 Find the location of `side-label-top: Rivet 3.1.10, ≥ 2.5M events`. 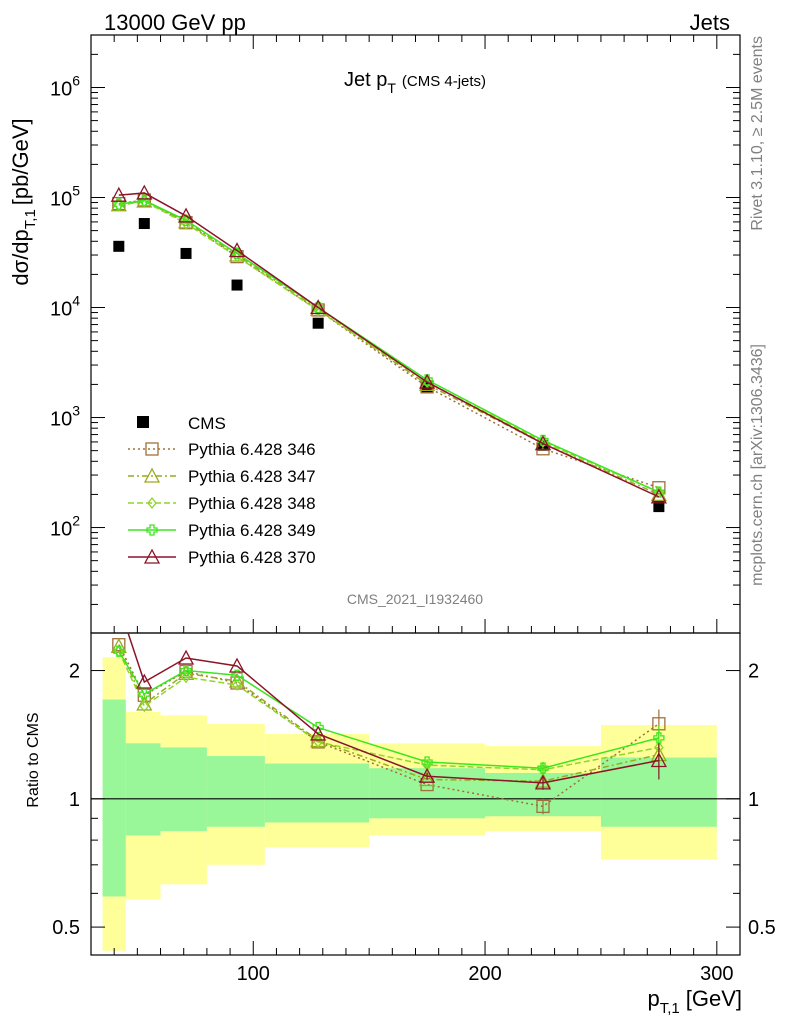

side-label-top: Rivet 3.1.10, ≥ 2.5M events is located at coordinates (757, 133).